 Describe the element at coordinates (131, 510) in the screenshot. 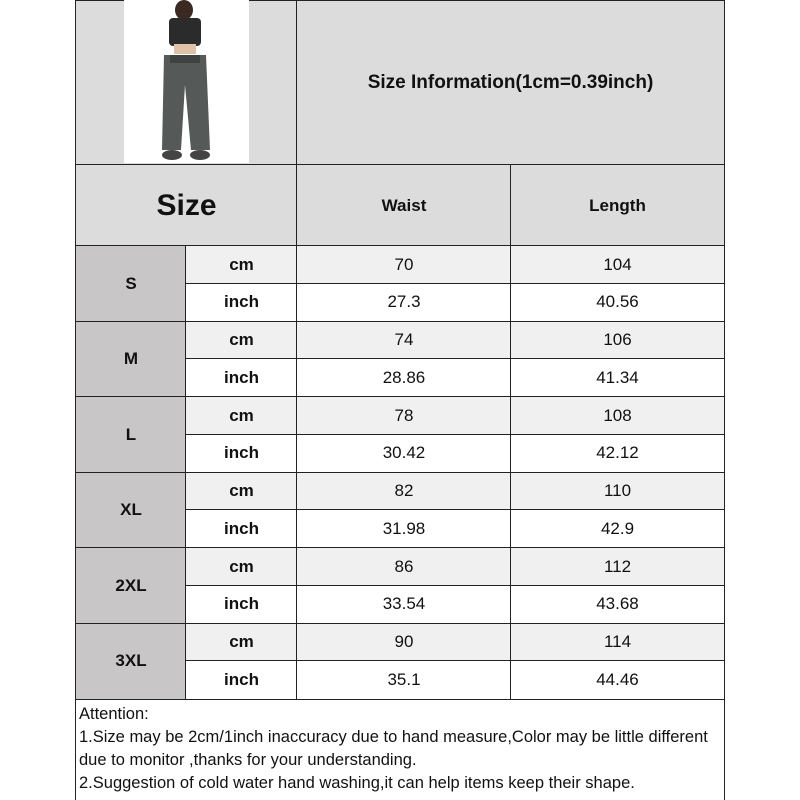

I see `size-label: XL` at that location.